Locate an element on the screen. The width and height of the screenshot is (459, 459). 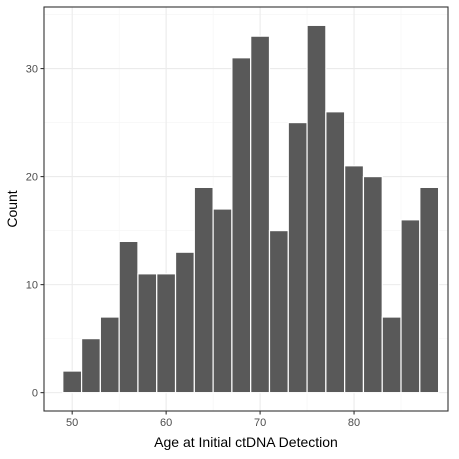
y-tick-label: 0 is located at coordinates (35, 394).